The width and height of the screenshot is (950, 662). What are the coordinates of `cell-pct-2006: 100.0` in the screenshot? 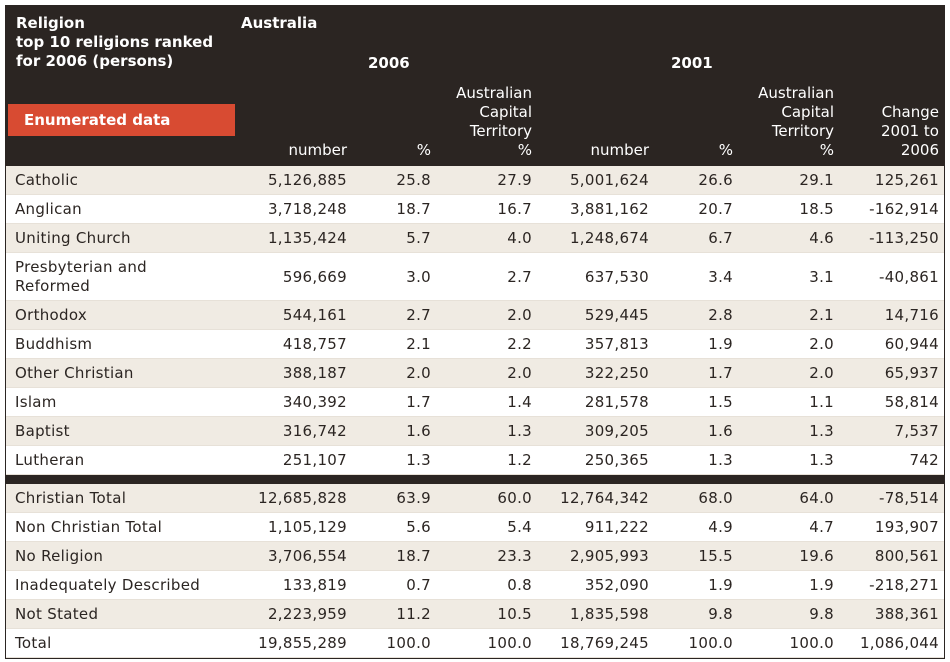 It's located at (408, 643).